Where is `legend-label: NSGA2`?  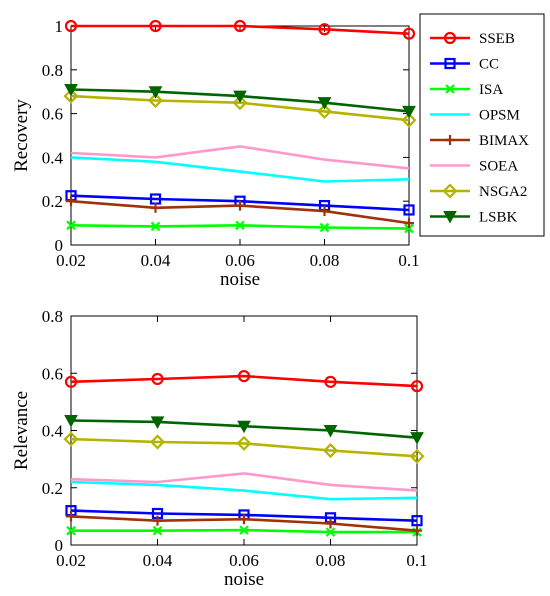
legend-label: NSGA2 is located at coordinates (503, 192).